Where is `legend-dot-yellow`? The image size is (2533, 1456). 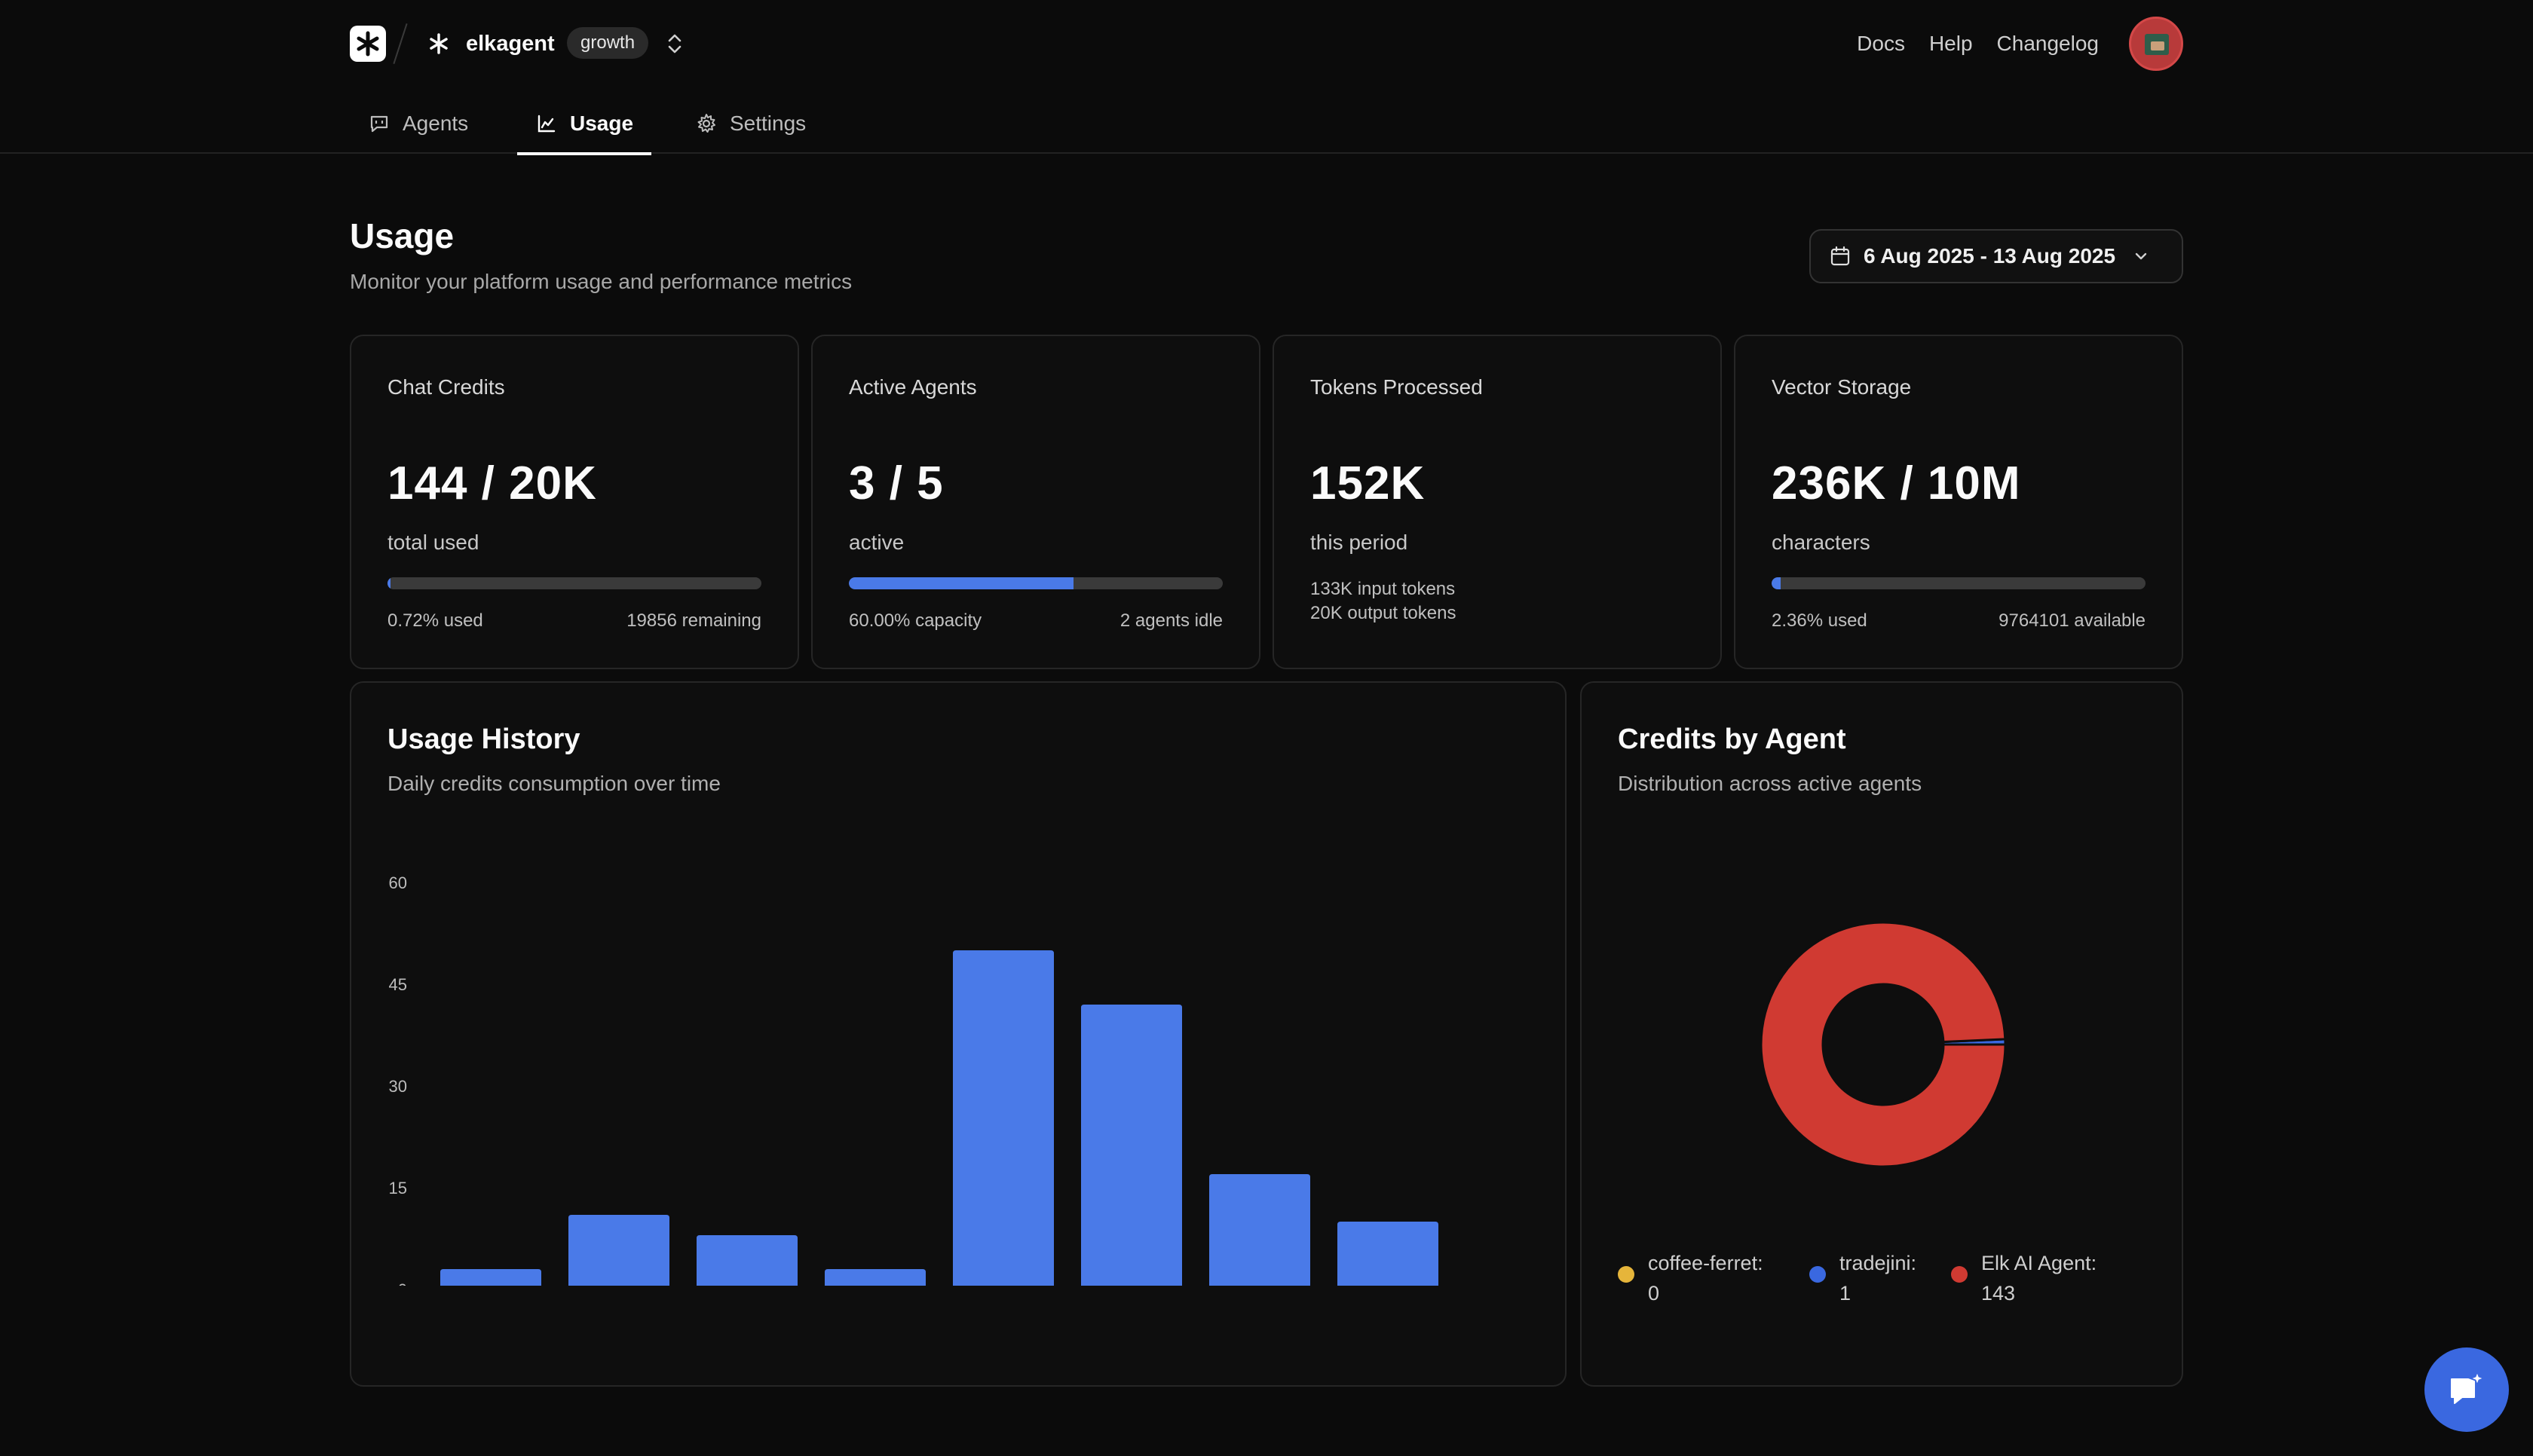
legend-dot-yellow is located at coordinates (1626, 1274).